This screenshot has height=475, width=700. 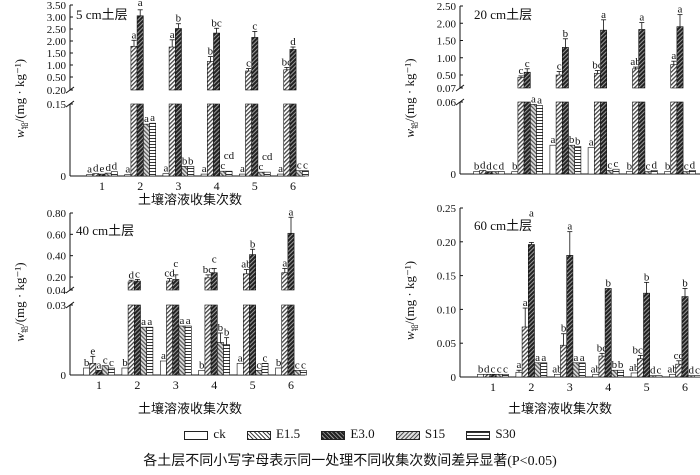 I want to click on bar-S15, so click(x=576, y=370).